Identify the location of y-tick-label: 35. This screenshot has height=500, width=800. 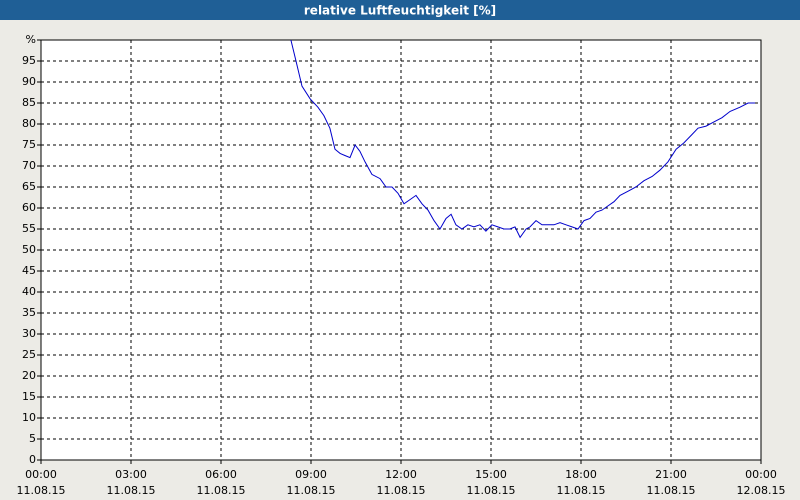
(29, 312).